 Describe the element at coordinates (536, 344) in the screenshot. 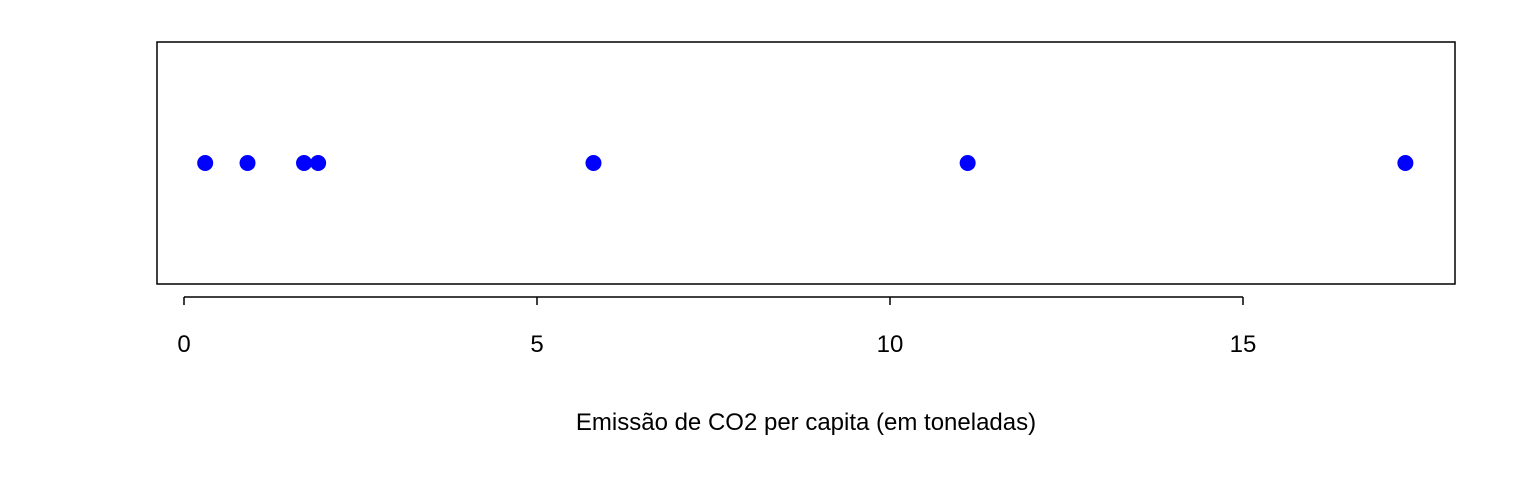

I see `x-tick-label: 5` at that location.